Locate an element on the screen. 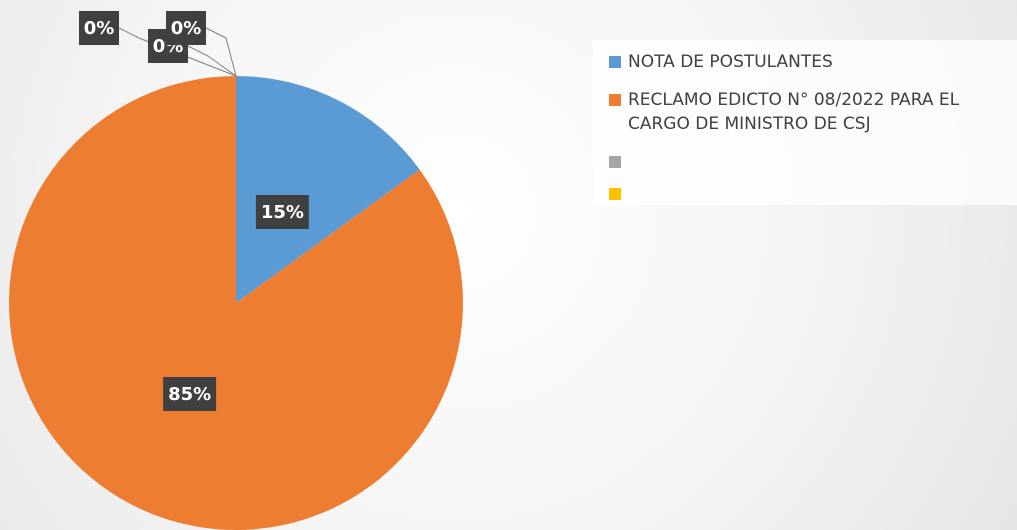 Image resolution: width=1017 pixels, height=530 pixels. legend-entry: NOTA DE POSTULANTES is located at coordinates (809, 62).